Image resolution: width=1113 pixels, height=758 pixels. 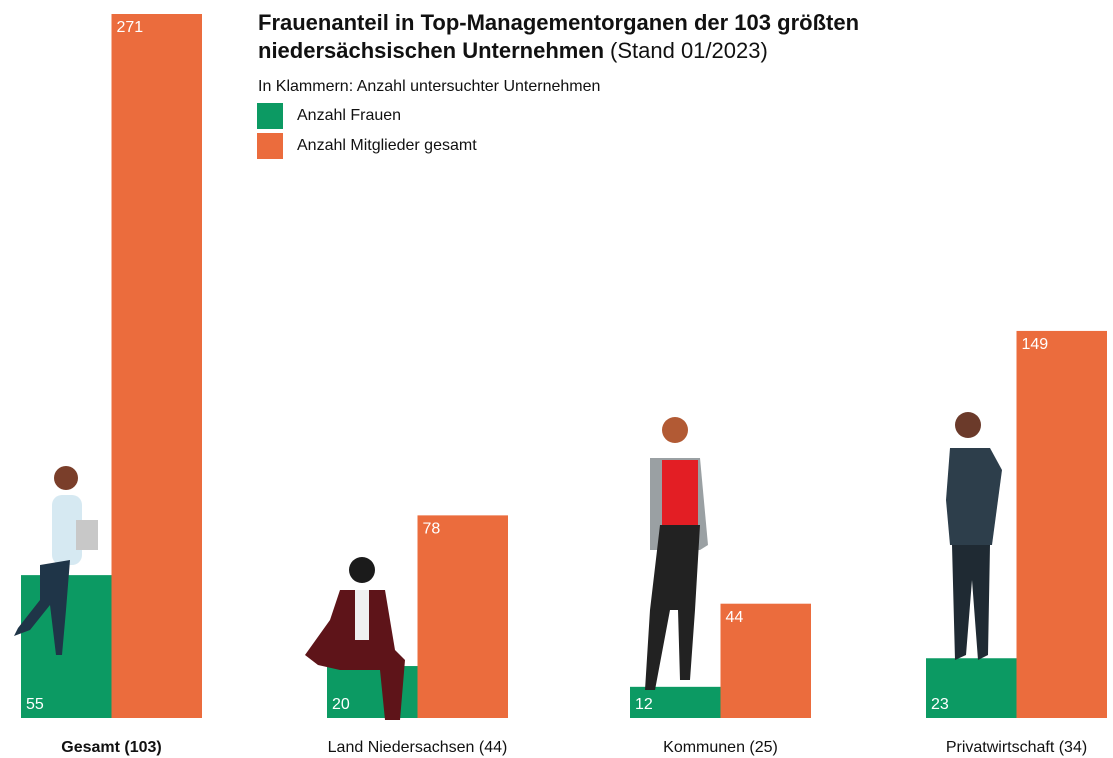 What do you see at coordinates (341, 704) in the screenshot?
I see `value-label: 20` at bounding box center [341, 704].